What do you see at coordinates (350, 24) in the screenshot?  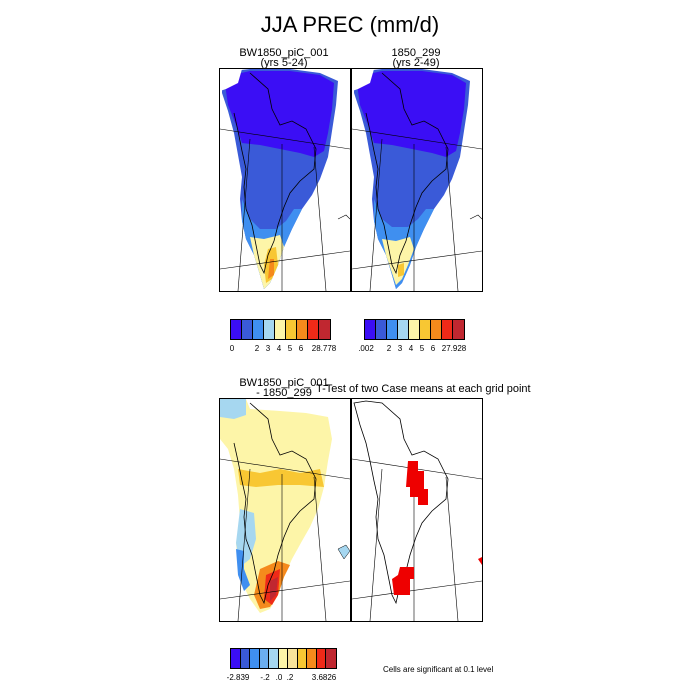 I see `figure-title: JJA PREC (mm/d)` at bounding box center [350, 24].